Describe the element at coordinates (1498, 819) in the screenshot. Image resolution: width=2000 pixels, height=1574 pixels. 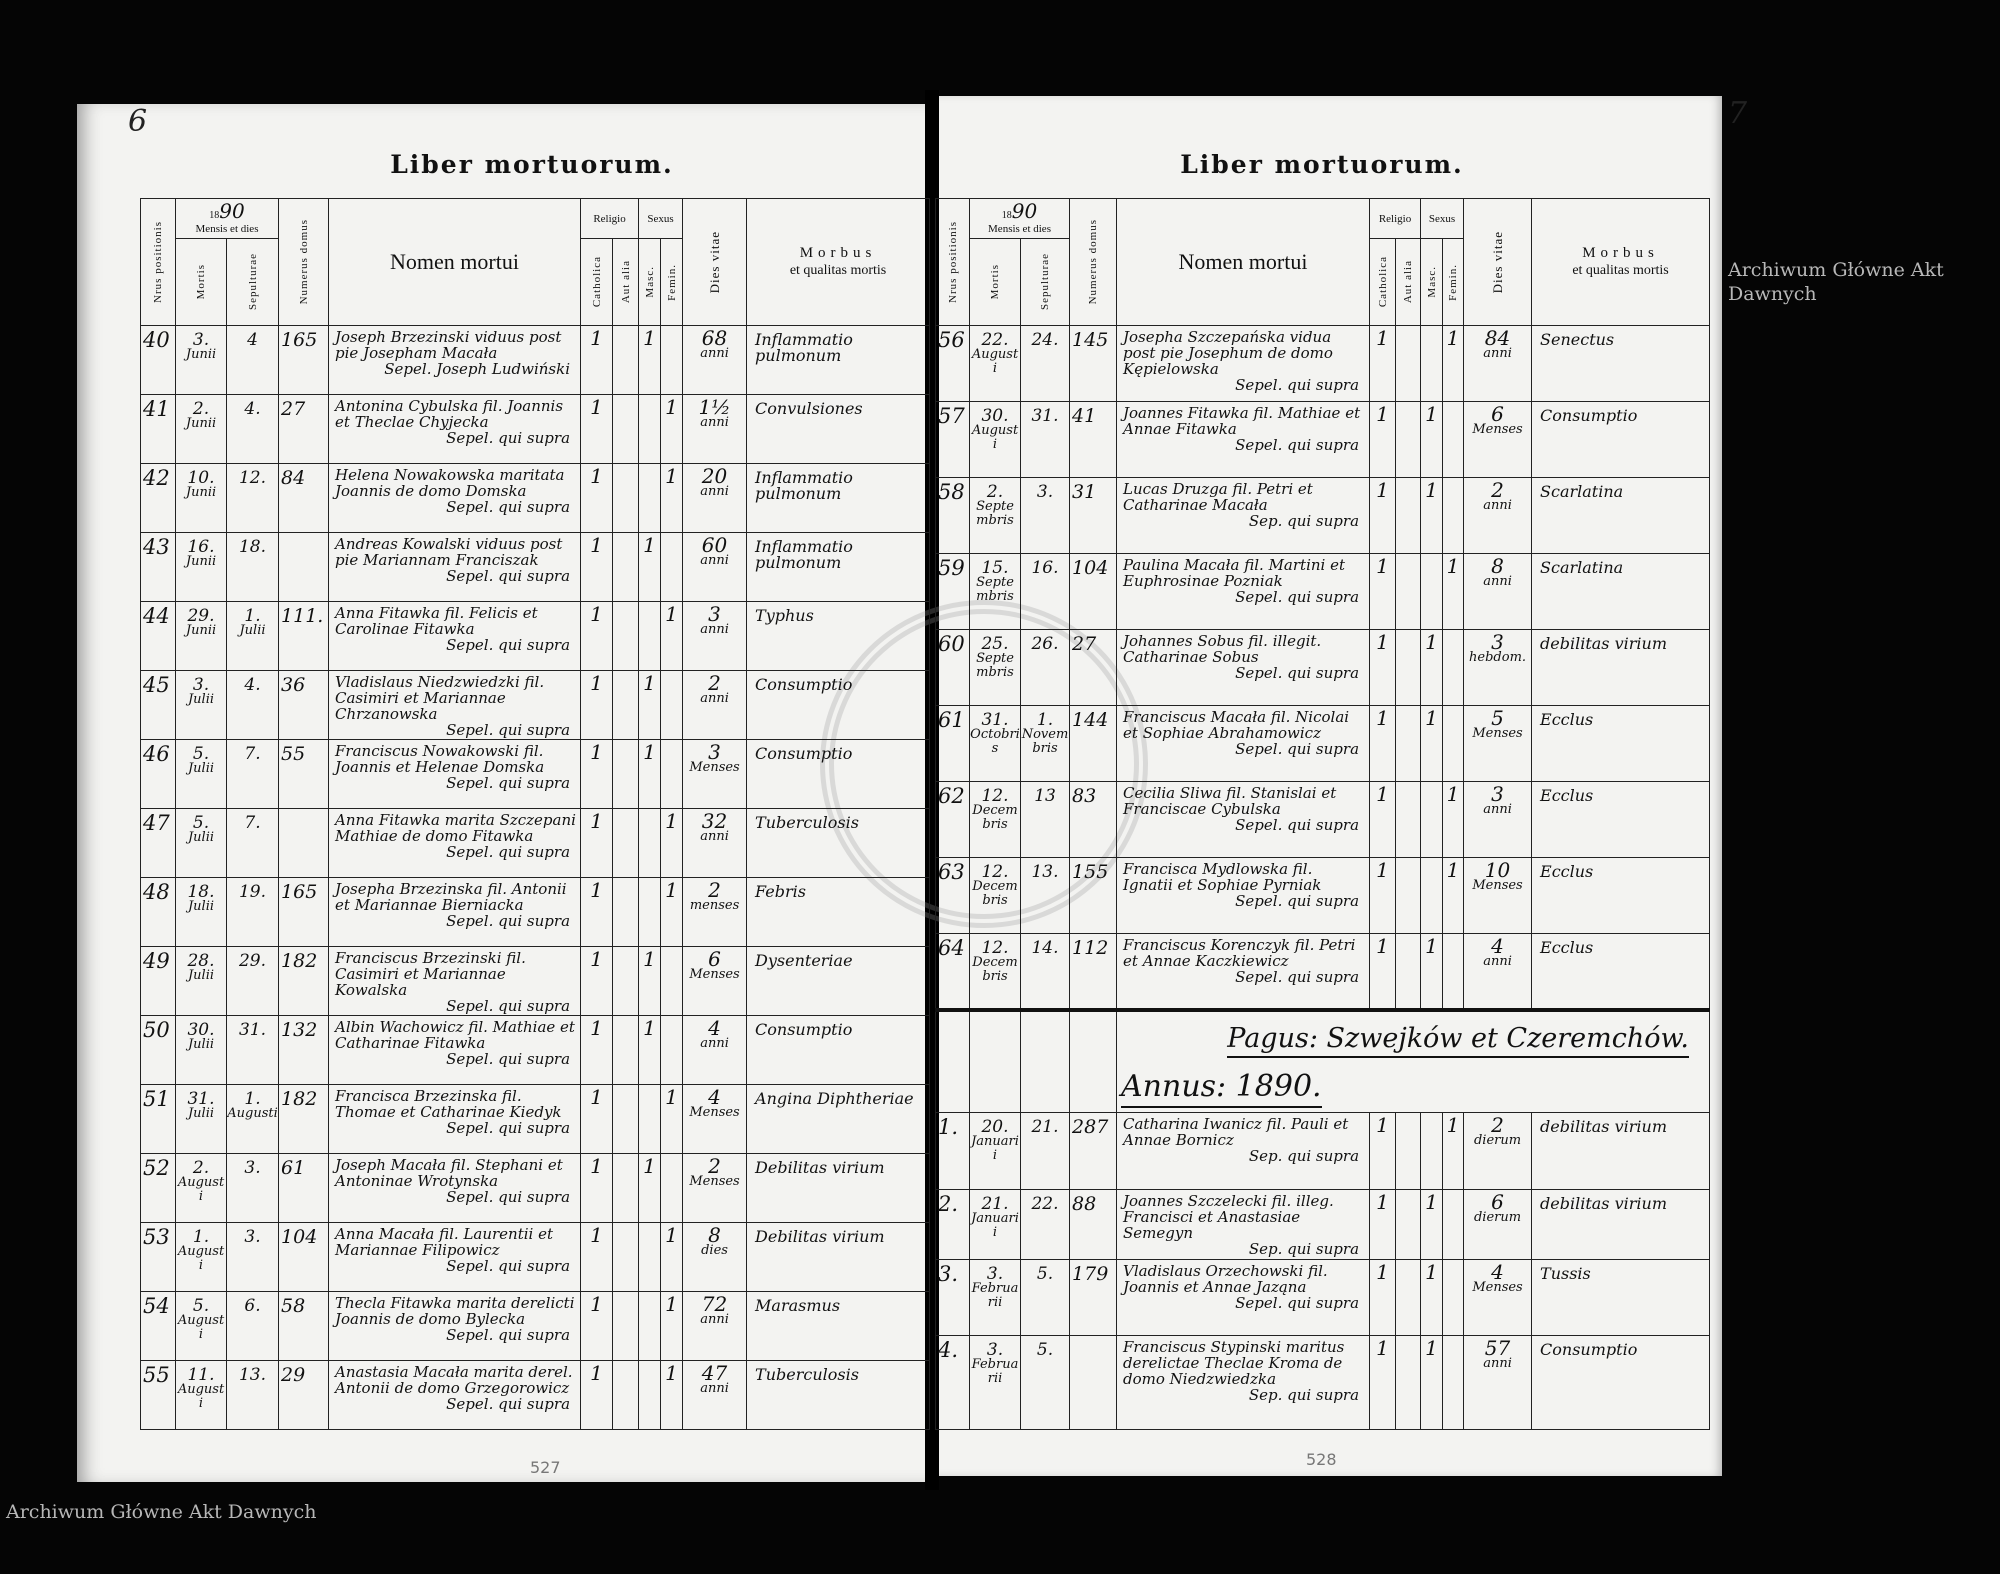
I see `age: 3 anni` at that location.